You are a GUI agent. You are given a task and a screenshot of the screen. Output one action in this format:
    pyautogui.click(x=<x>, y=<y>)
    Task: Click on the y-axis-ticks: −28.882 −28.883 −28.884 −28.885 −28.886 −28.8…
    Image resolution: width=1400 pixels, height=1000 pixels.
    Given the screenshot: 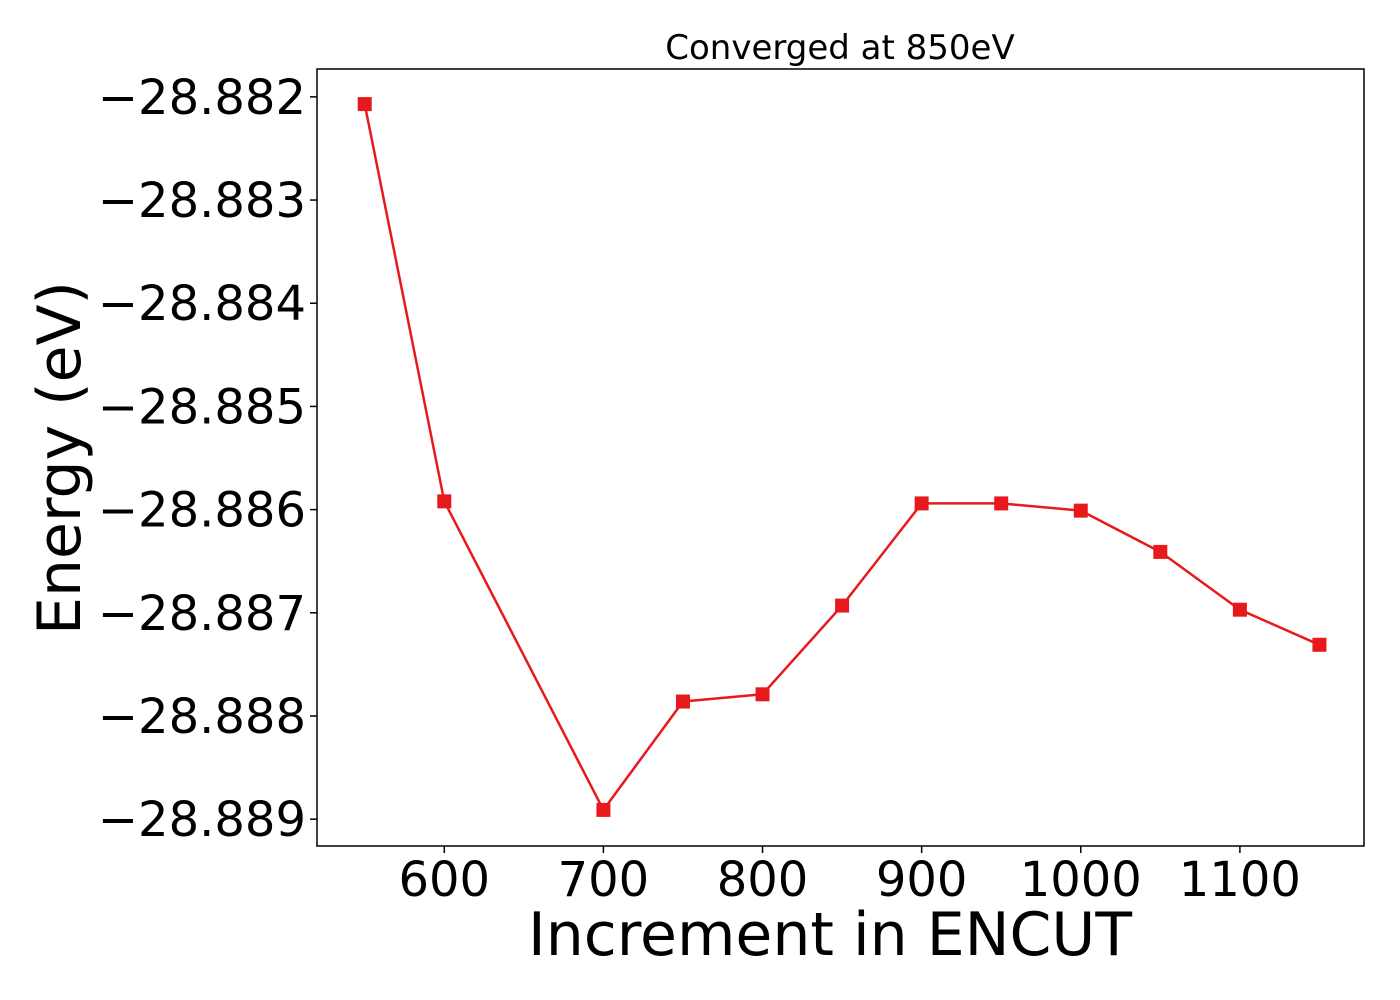 What is the action you would take?
    pyautogui.click(x=207, y=459)
    